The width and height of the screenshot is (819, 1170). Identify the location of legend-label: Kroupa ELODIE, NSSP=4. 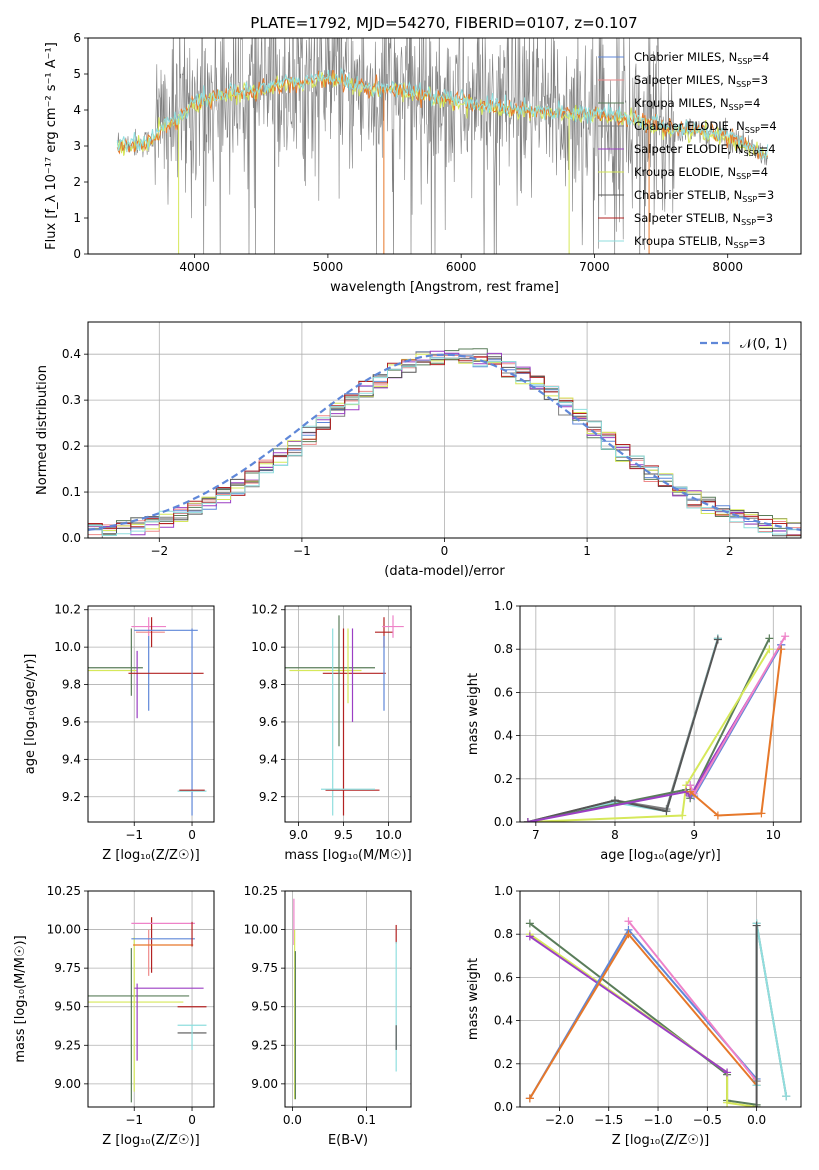
(701, 173).